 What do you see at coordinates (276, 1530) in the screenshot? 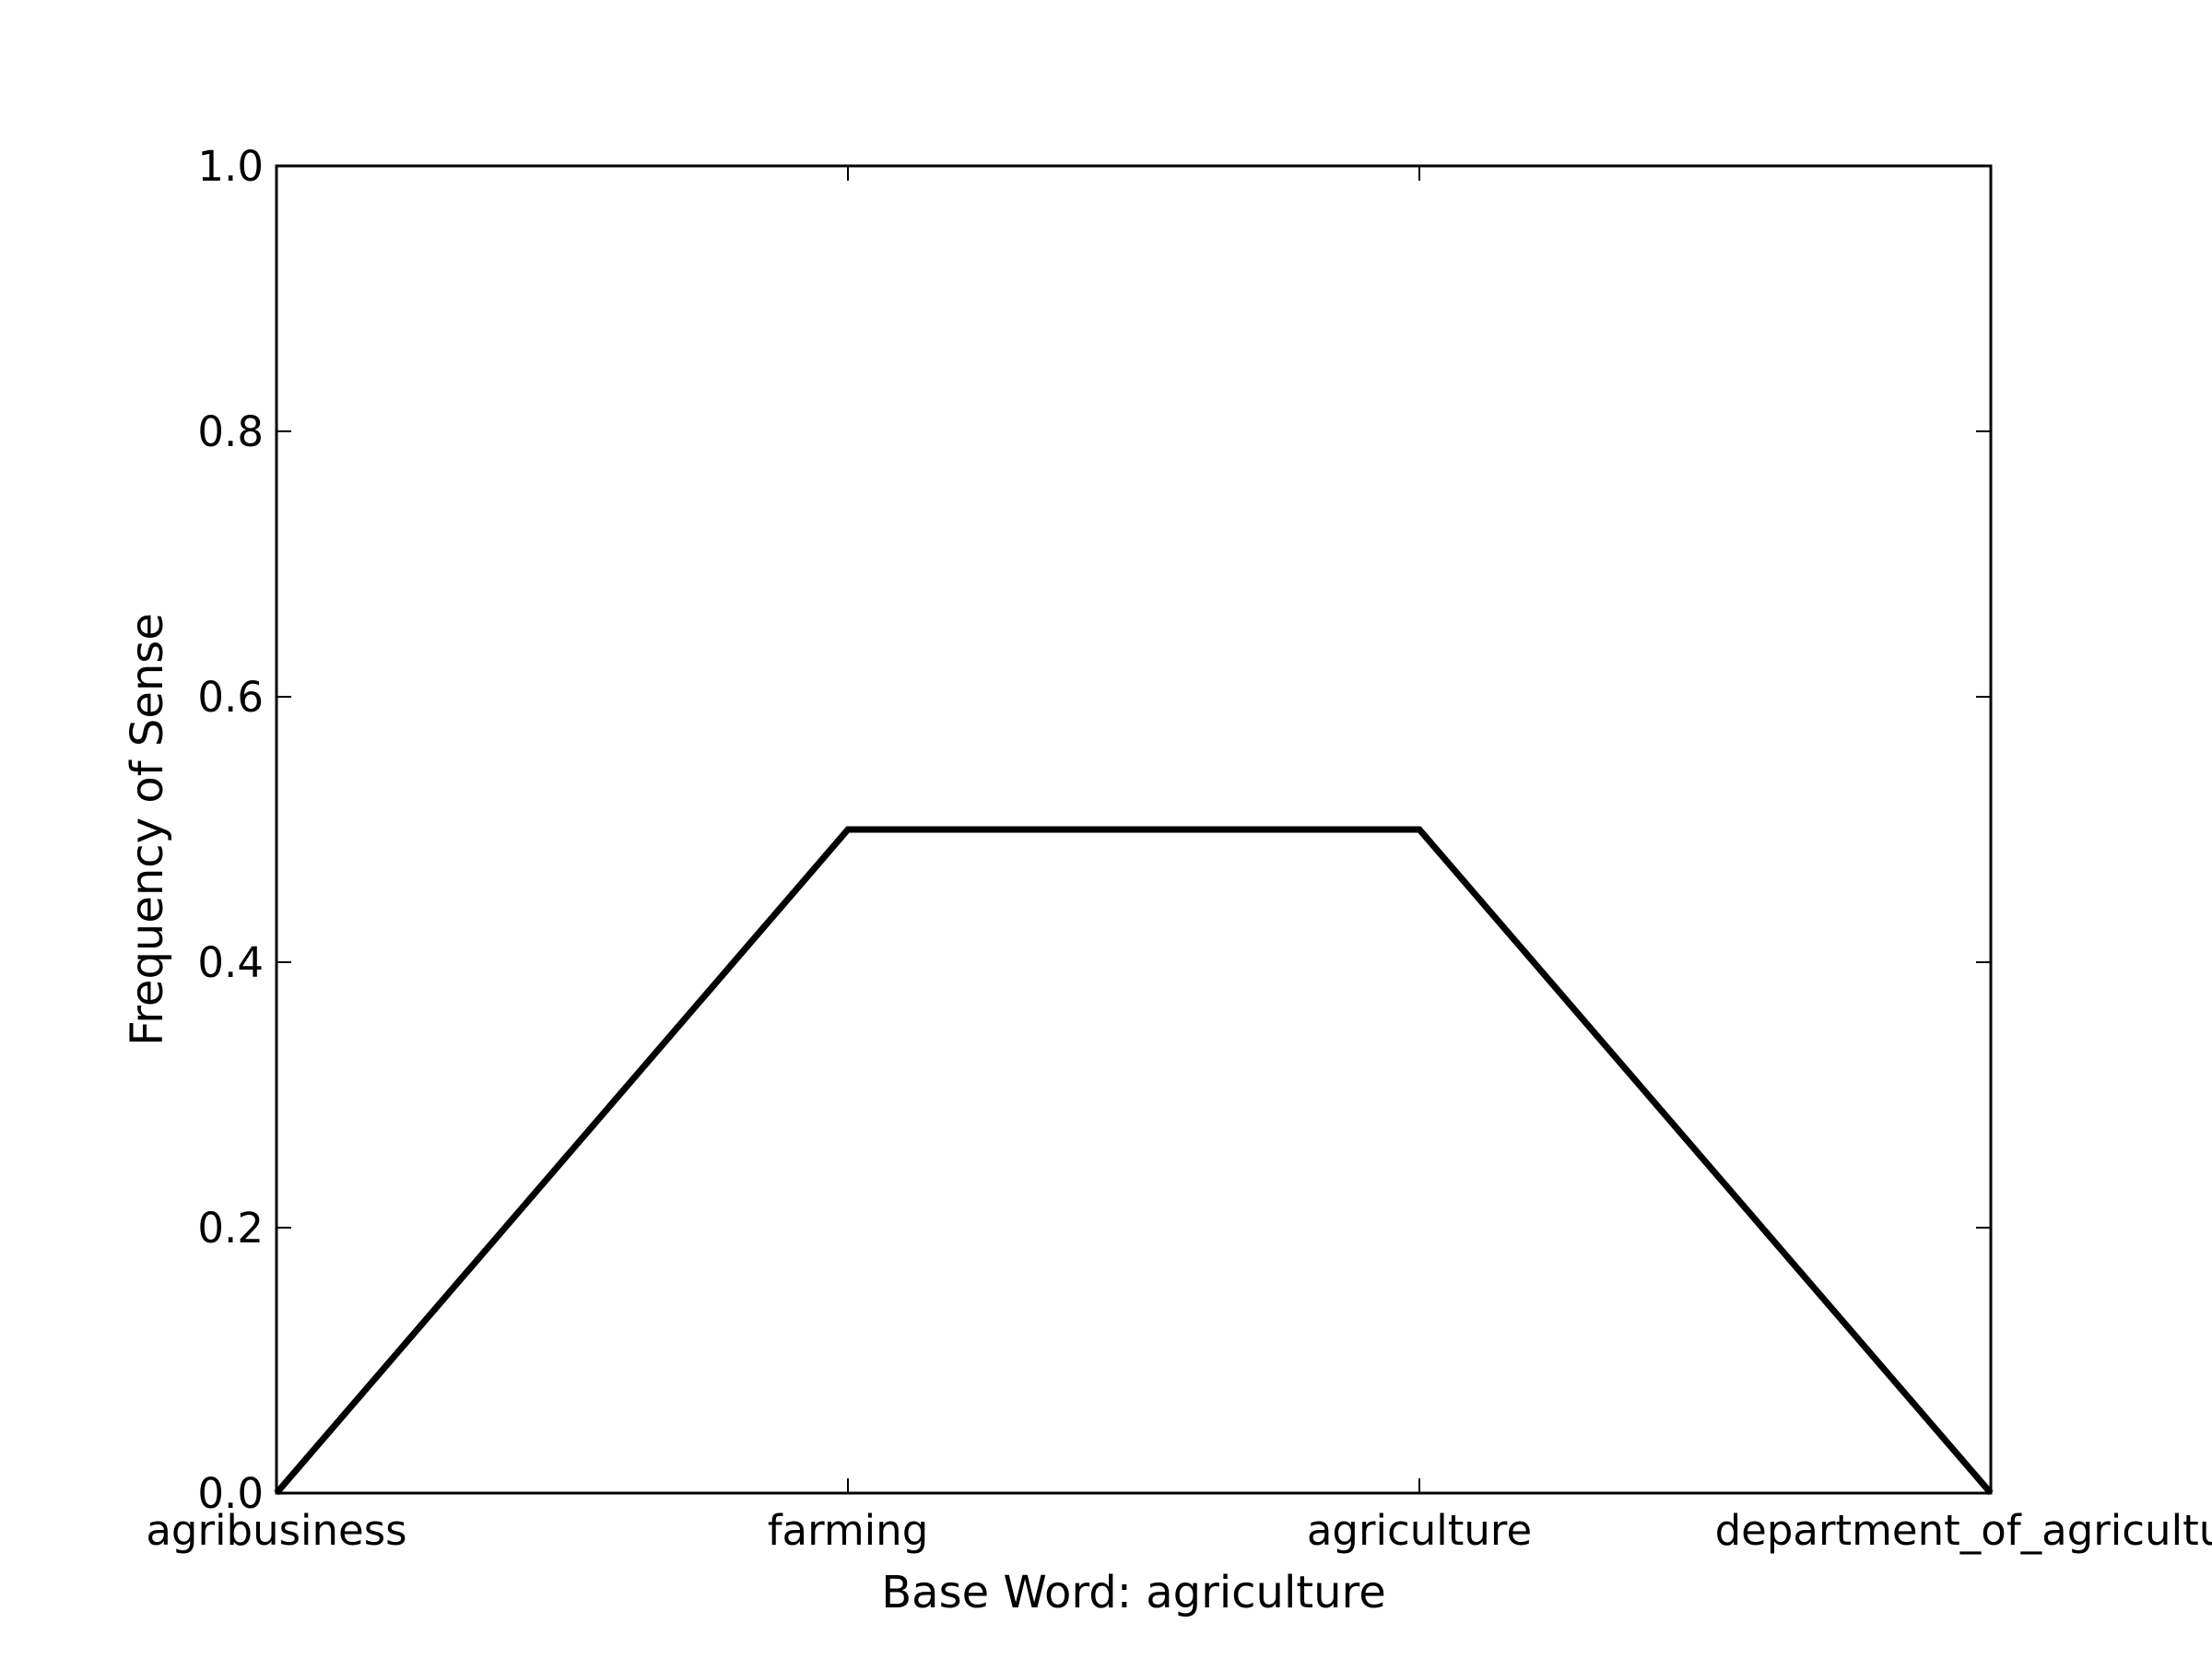
I see `x-tick-label: agribusiness` at bounding box center [276, 1530].